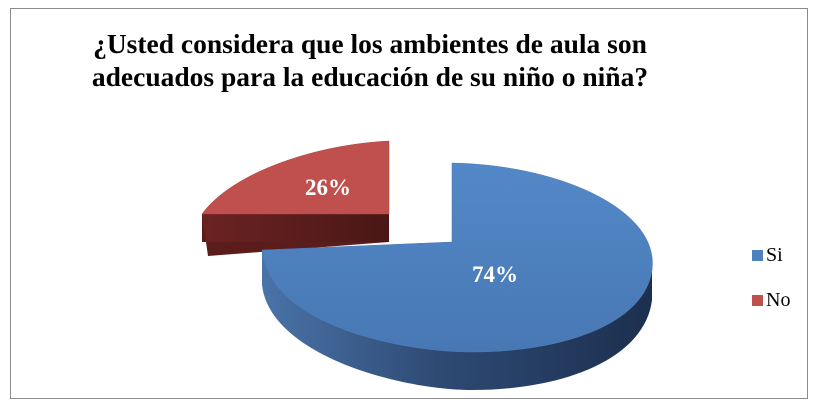 The height and width of the screenshot is (407, 818). What do you see at coordinates (757, 255) in the screenshot?
I see `legend-swatch-si` at bounding box center [757, 255].